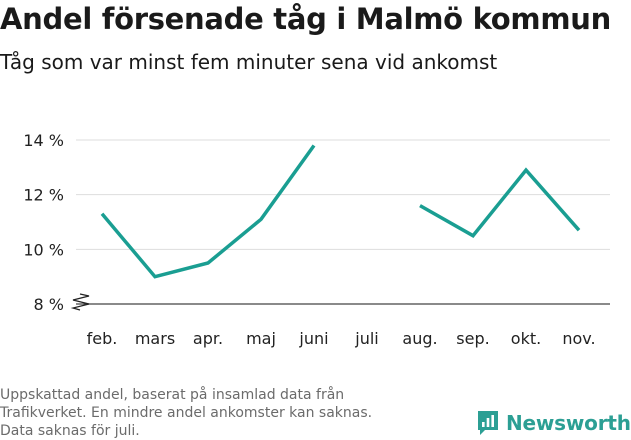 The width and height of the screenshot is (631, 440). What do you see at coordinates (488, 423) in the screenshot?
I see `bar-chart-speech-bubble-icon` at bounding box center [488, 423].